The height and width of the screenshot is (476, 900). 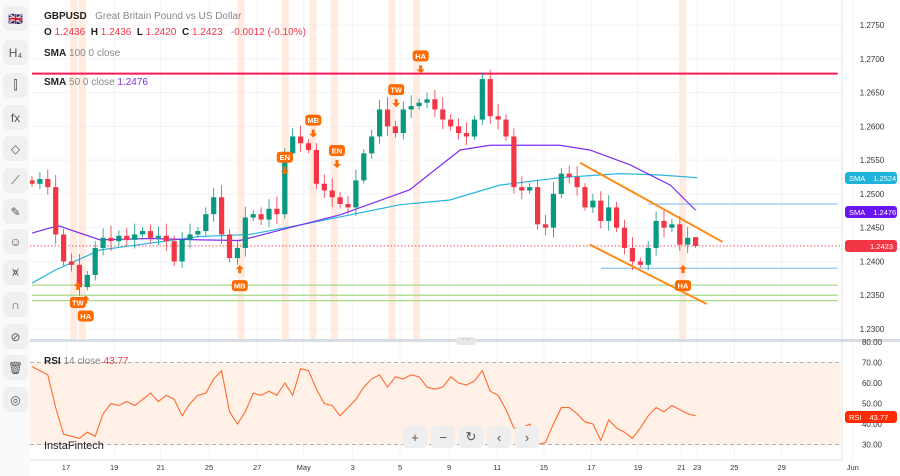 What do you see at coordinates (15, 272) in the screenshot?
I see `patterns-icon: ⩙` at bounding box center [15, 272].